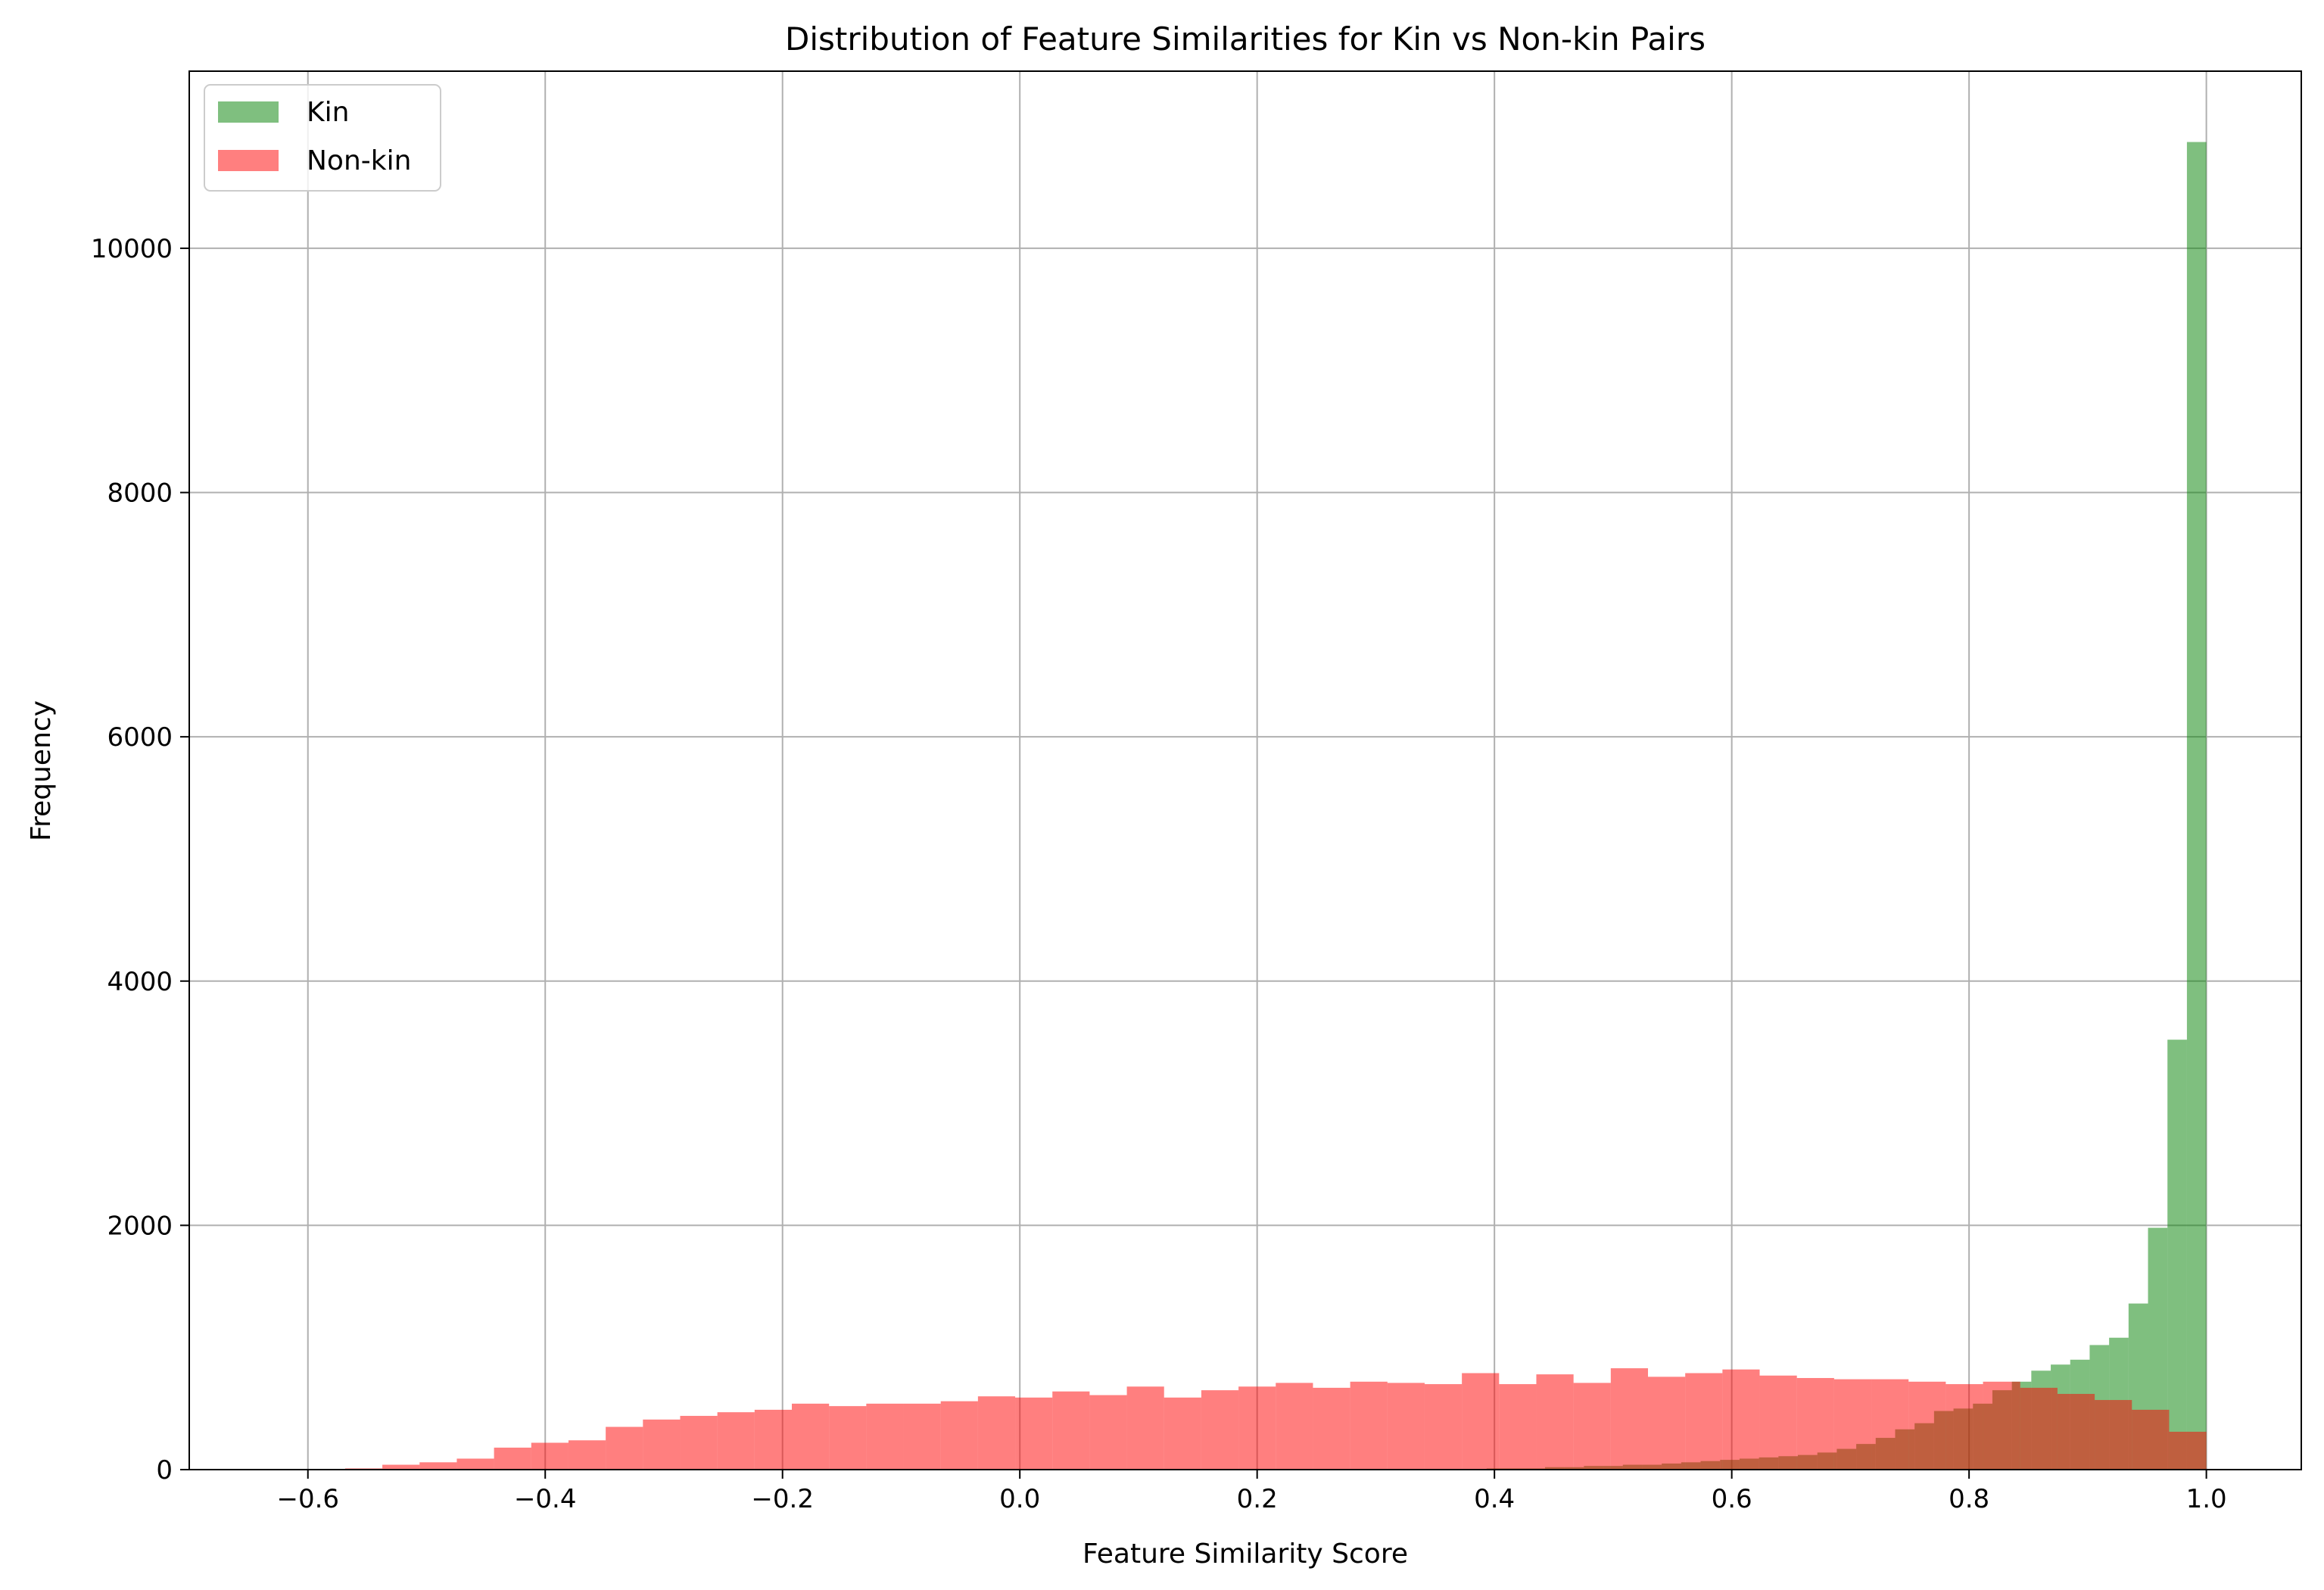  I want to click on x-axis-ticks: −0.6 −0.4 −0.2 0.0 0.2 0.4 0.6 0.8 1.0, so click(1251, 1492).